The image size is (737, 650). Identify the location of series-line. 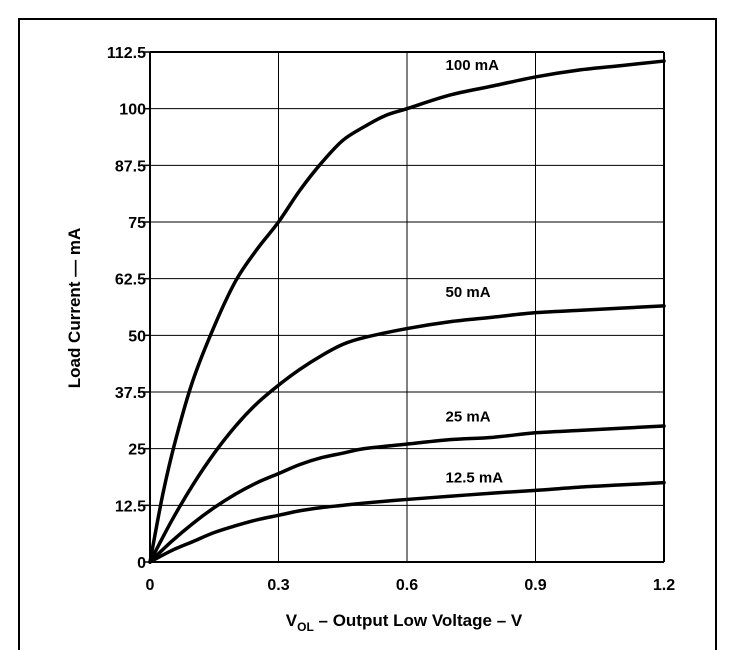
(407, 522).